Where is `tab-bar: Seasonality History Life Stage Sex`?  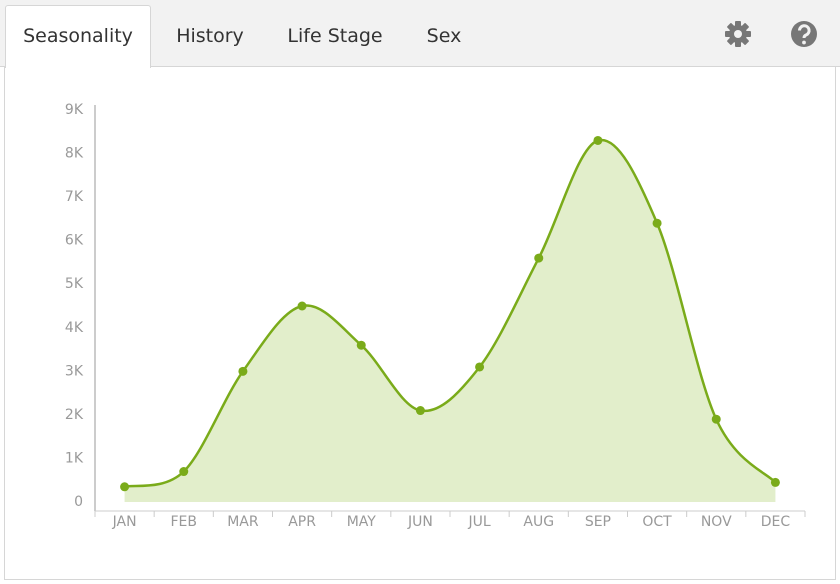 tab-bar: Seasonality History Life Stage Sex is located at coordinates (420, 34).